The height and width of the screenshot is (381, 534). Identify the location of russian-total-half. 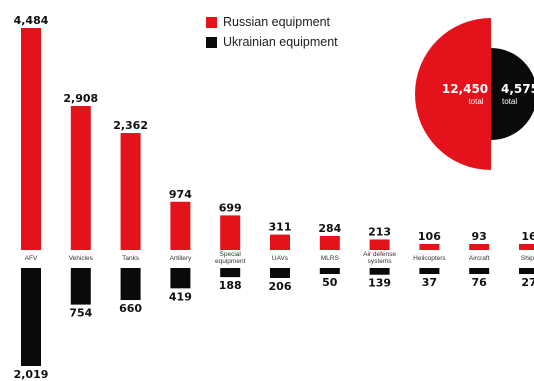
(453, 94).